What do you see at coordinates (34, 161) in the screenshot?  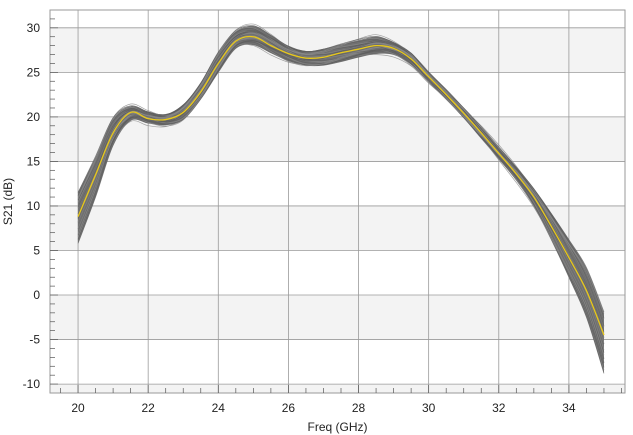 I see `y-tick-label: 15` at bounding box center [34, 161].